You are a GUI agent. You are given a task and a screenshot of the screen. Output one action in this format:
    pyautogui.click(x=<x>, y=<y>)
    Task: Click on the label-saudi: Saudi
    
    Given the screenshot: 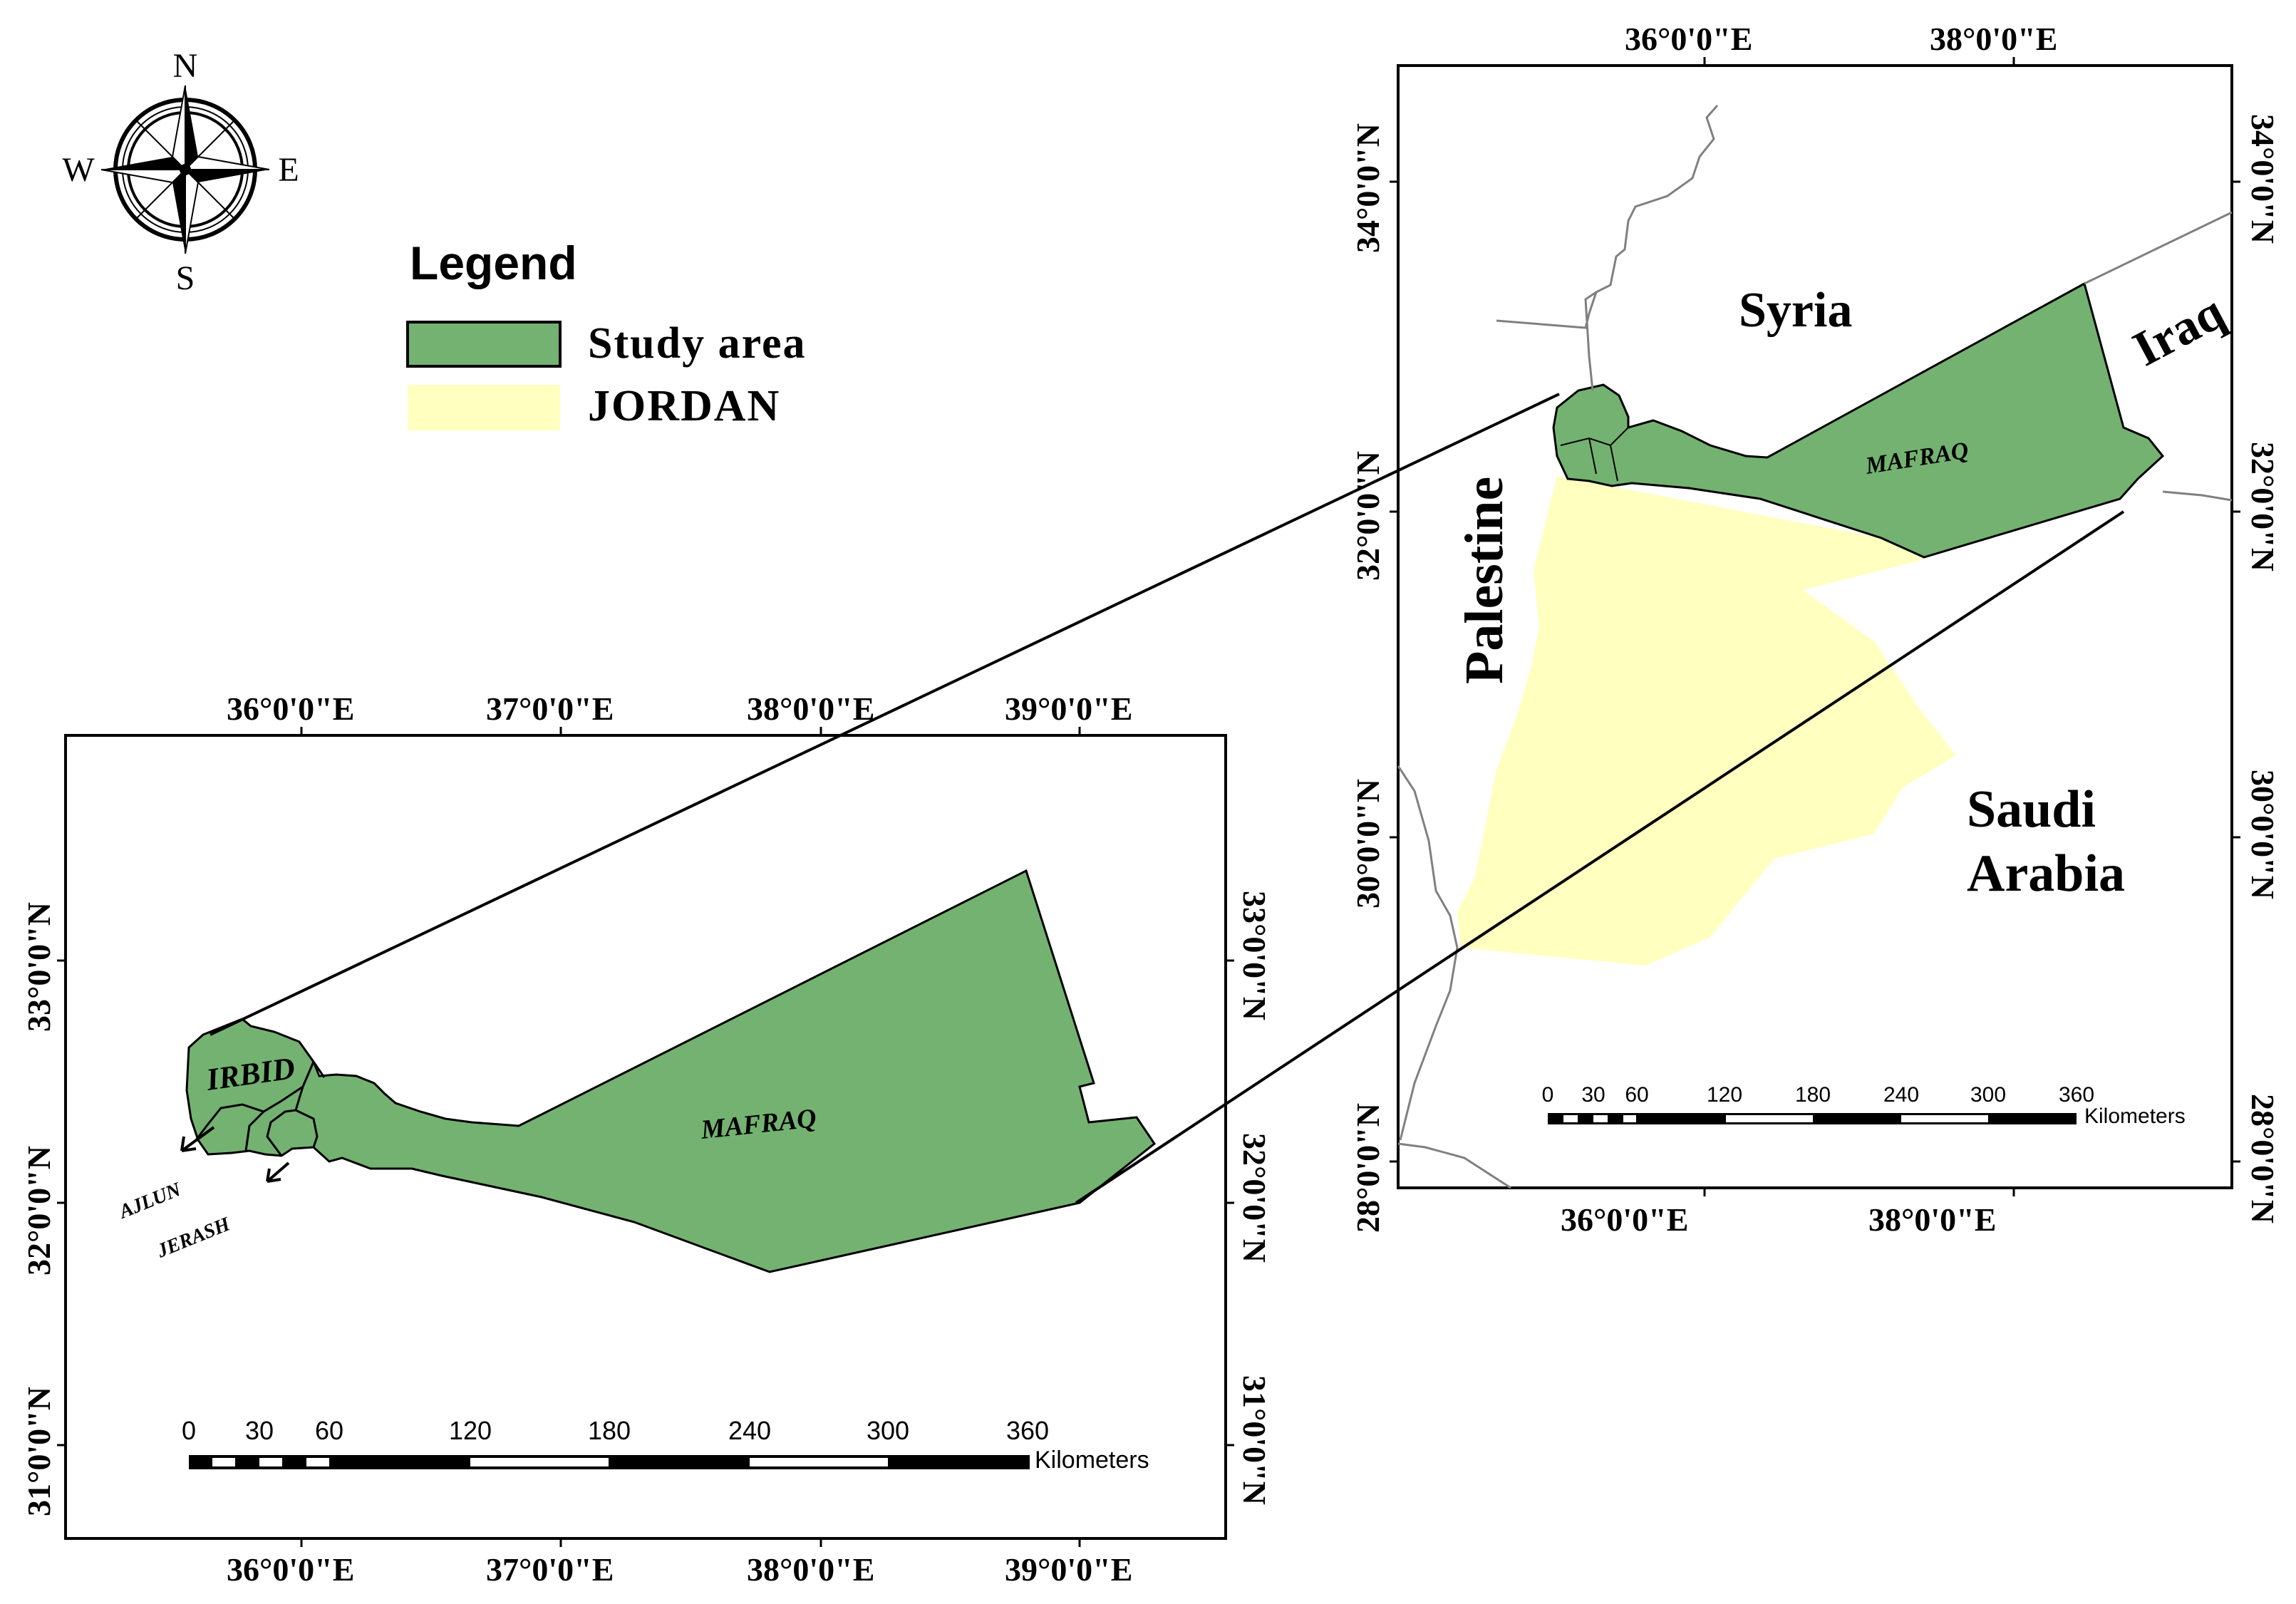 What is the action you would take?
    pyautogui.click(x=2031, y=809)
    